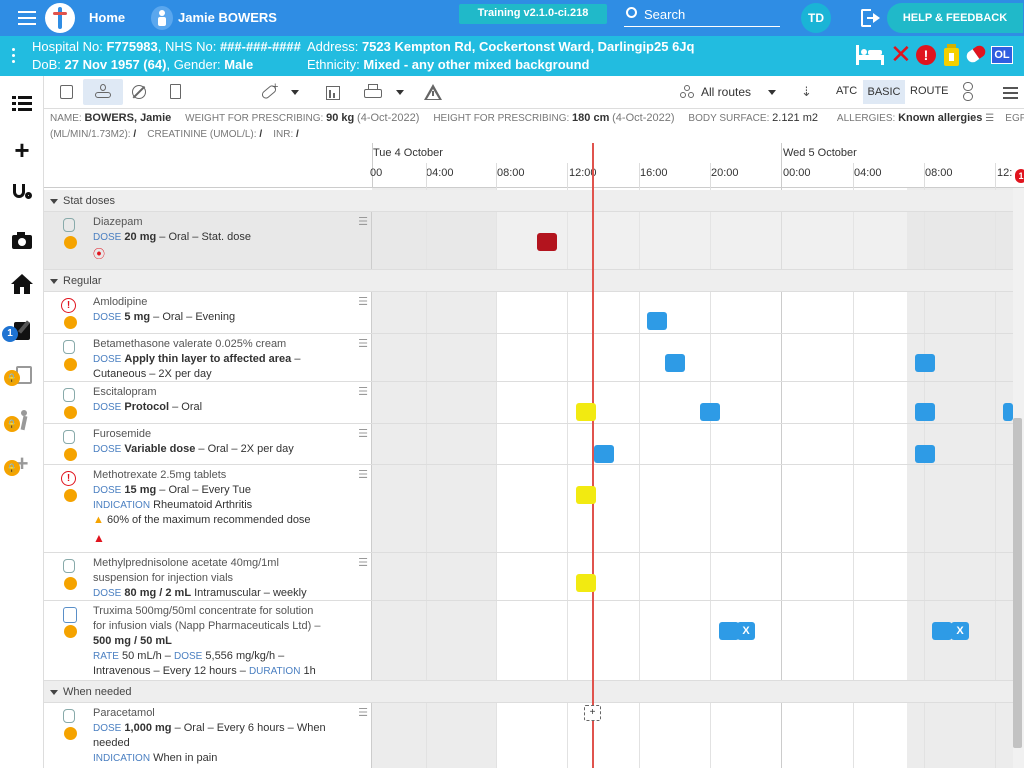 Image resolution: width=1024 pixels, height=768 pixels. I want to click on logout-icon, so click(871, 18).